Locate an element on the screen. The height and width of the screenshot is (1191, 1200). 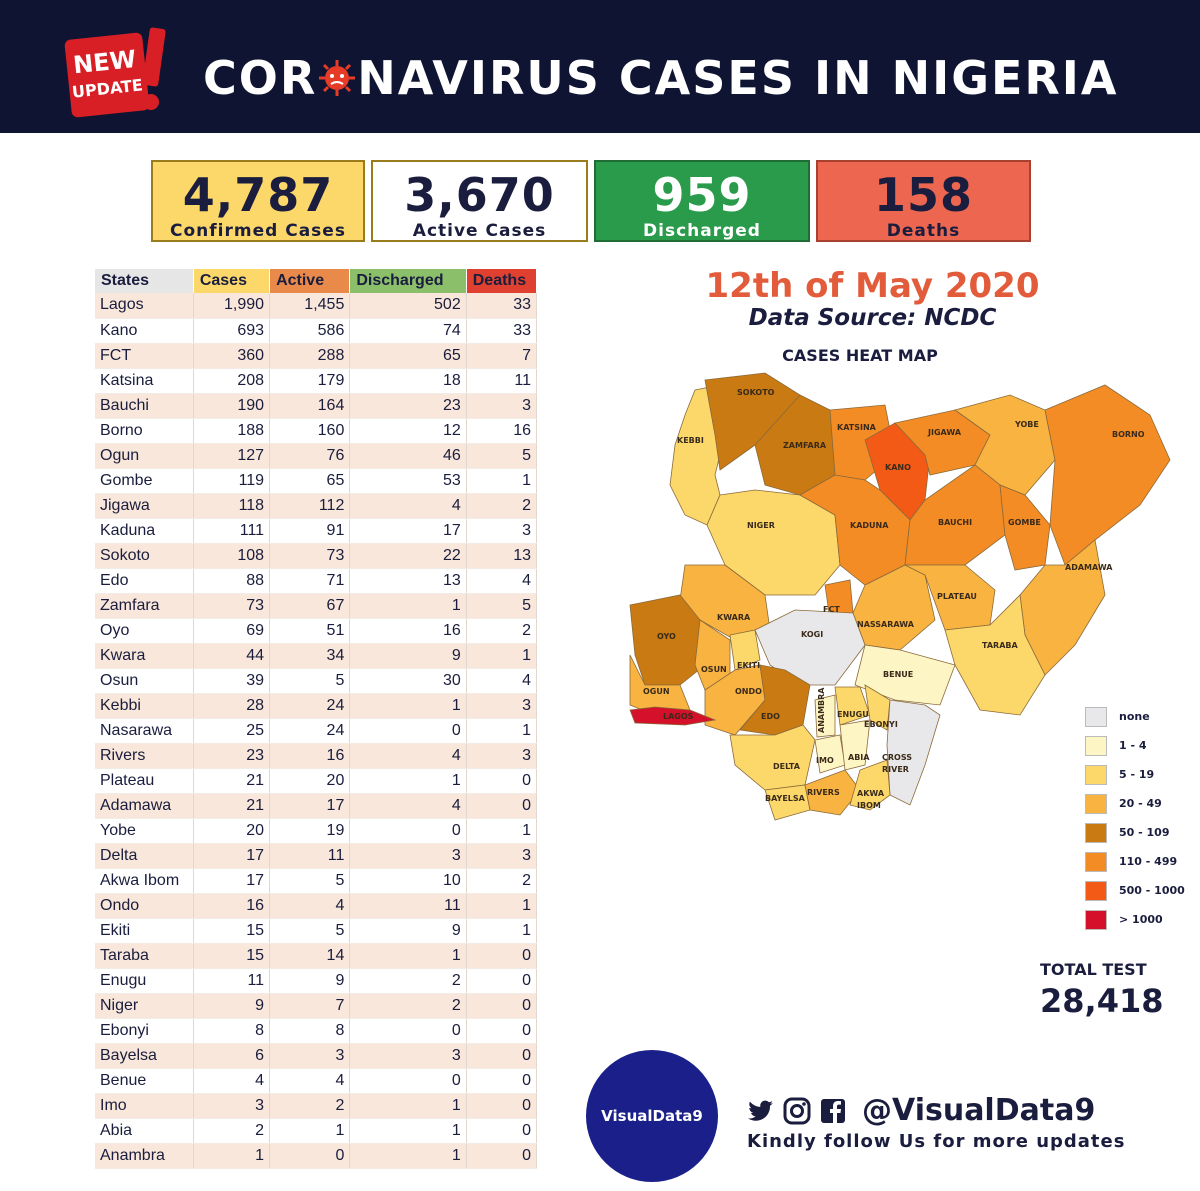
discharged-cell: 74 is located at coordinates (408, 331).